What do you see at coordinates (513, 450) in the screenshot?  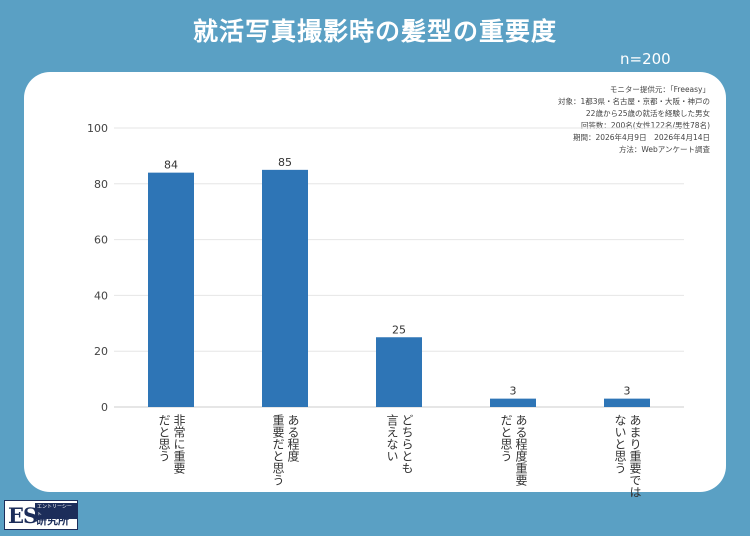 I see `x-category-label: ある程度重要 だと思う` at bounding box center [513, 450].